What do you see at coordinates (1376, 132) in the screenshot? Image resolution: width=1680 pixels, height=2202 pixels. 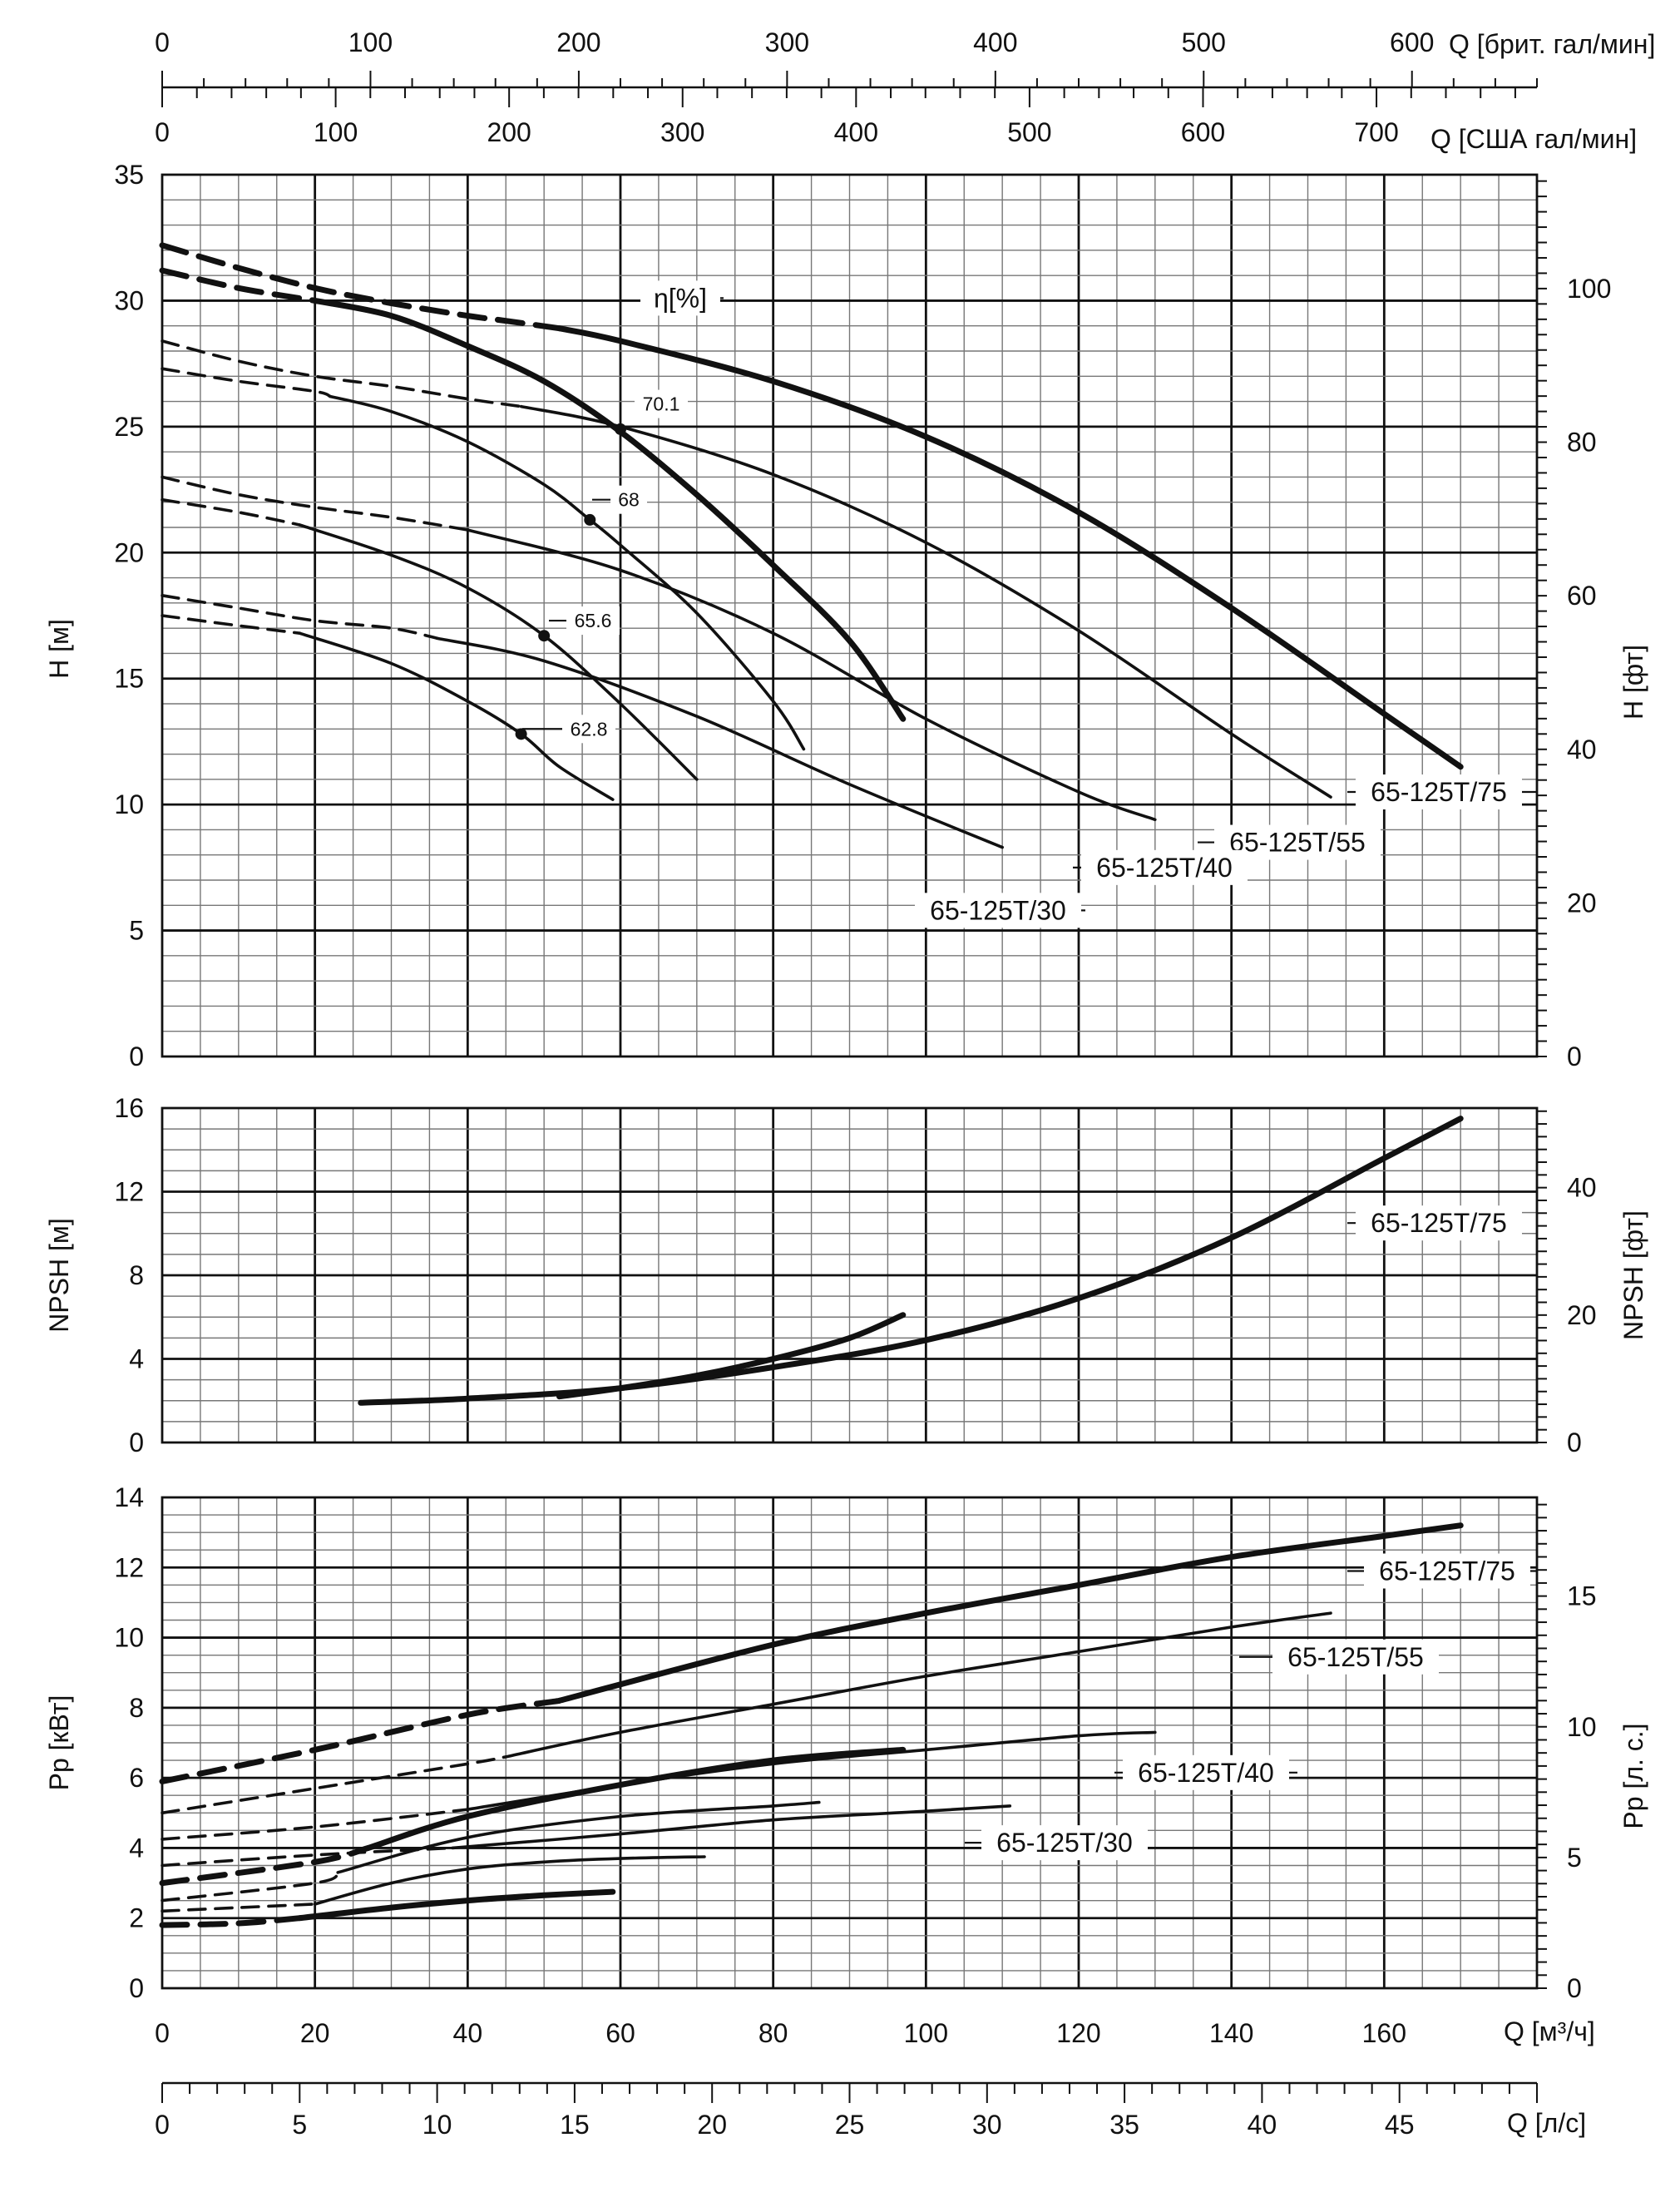 I see `usgpm-tick-label: 700` at bounding box center [1376, 132].